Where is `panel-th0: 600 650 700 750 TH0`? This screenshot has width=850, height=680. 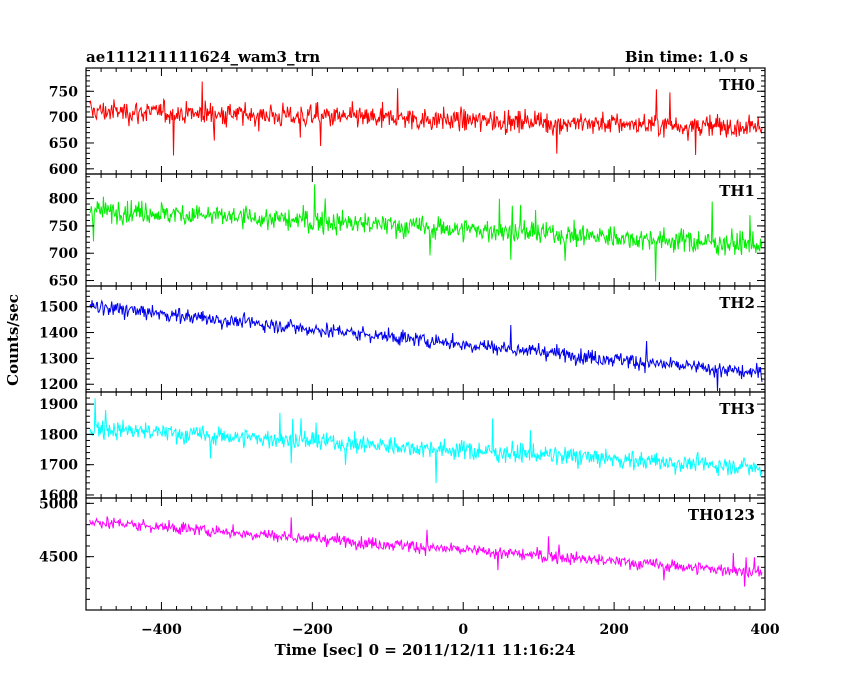
panel-th0: 600 650 700 750 TH0 is located at coordinates (407, 122).